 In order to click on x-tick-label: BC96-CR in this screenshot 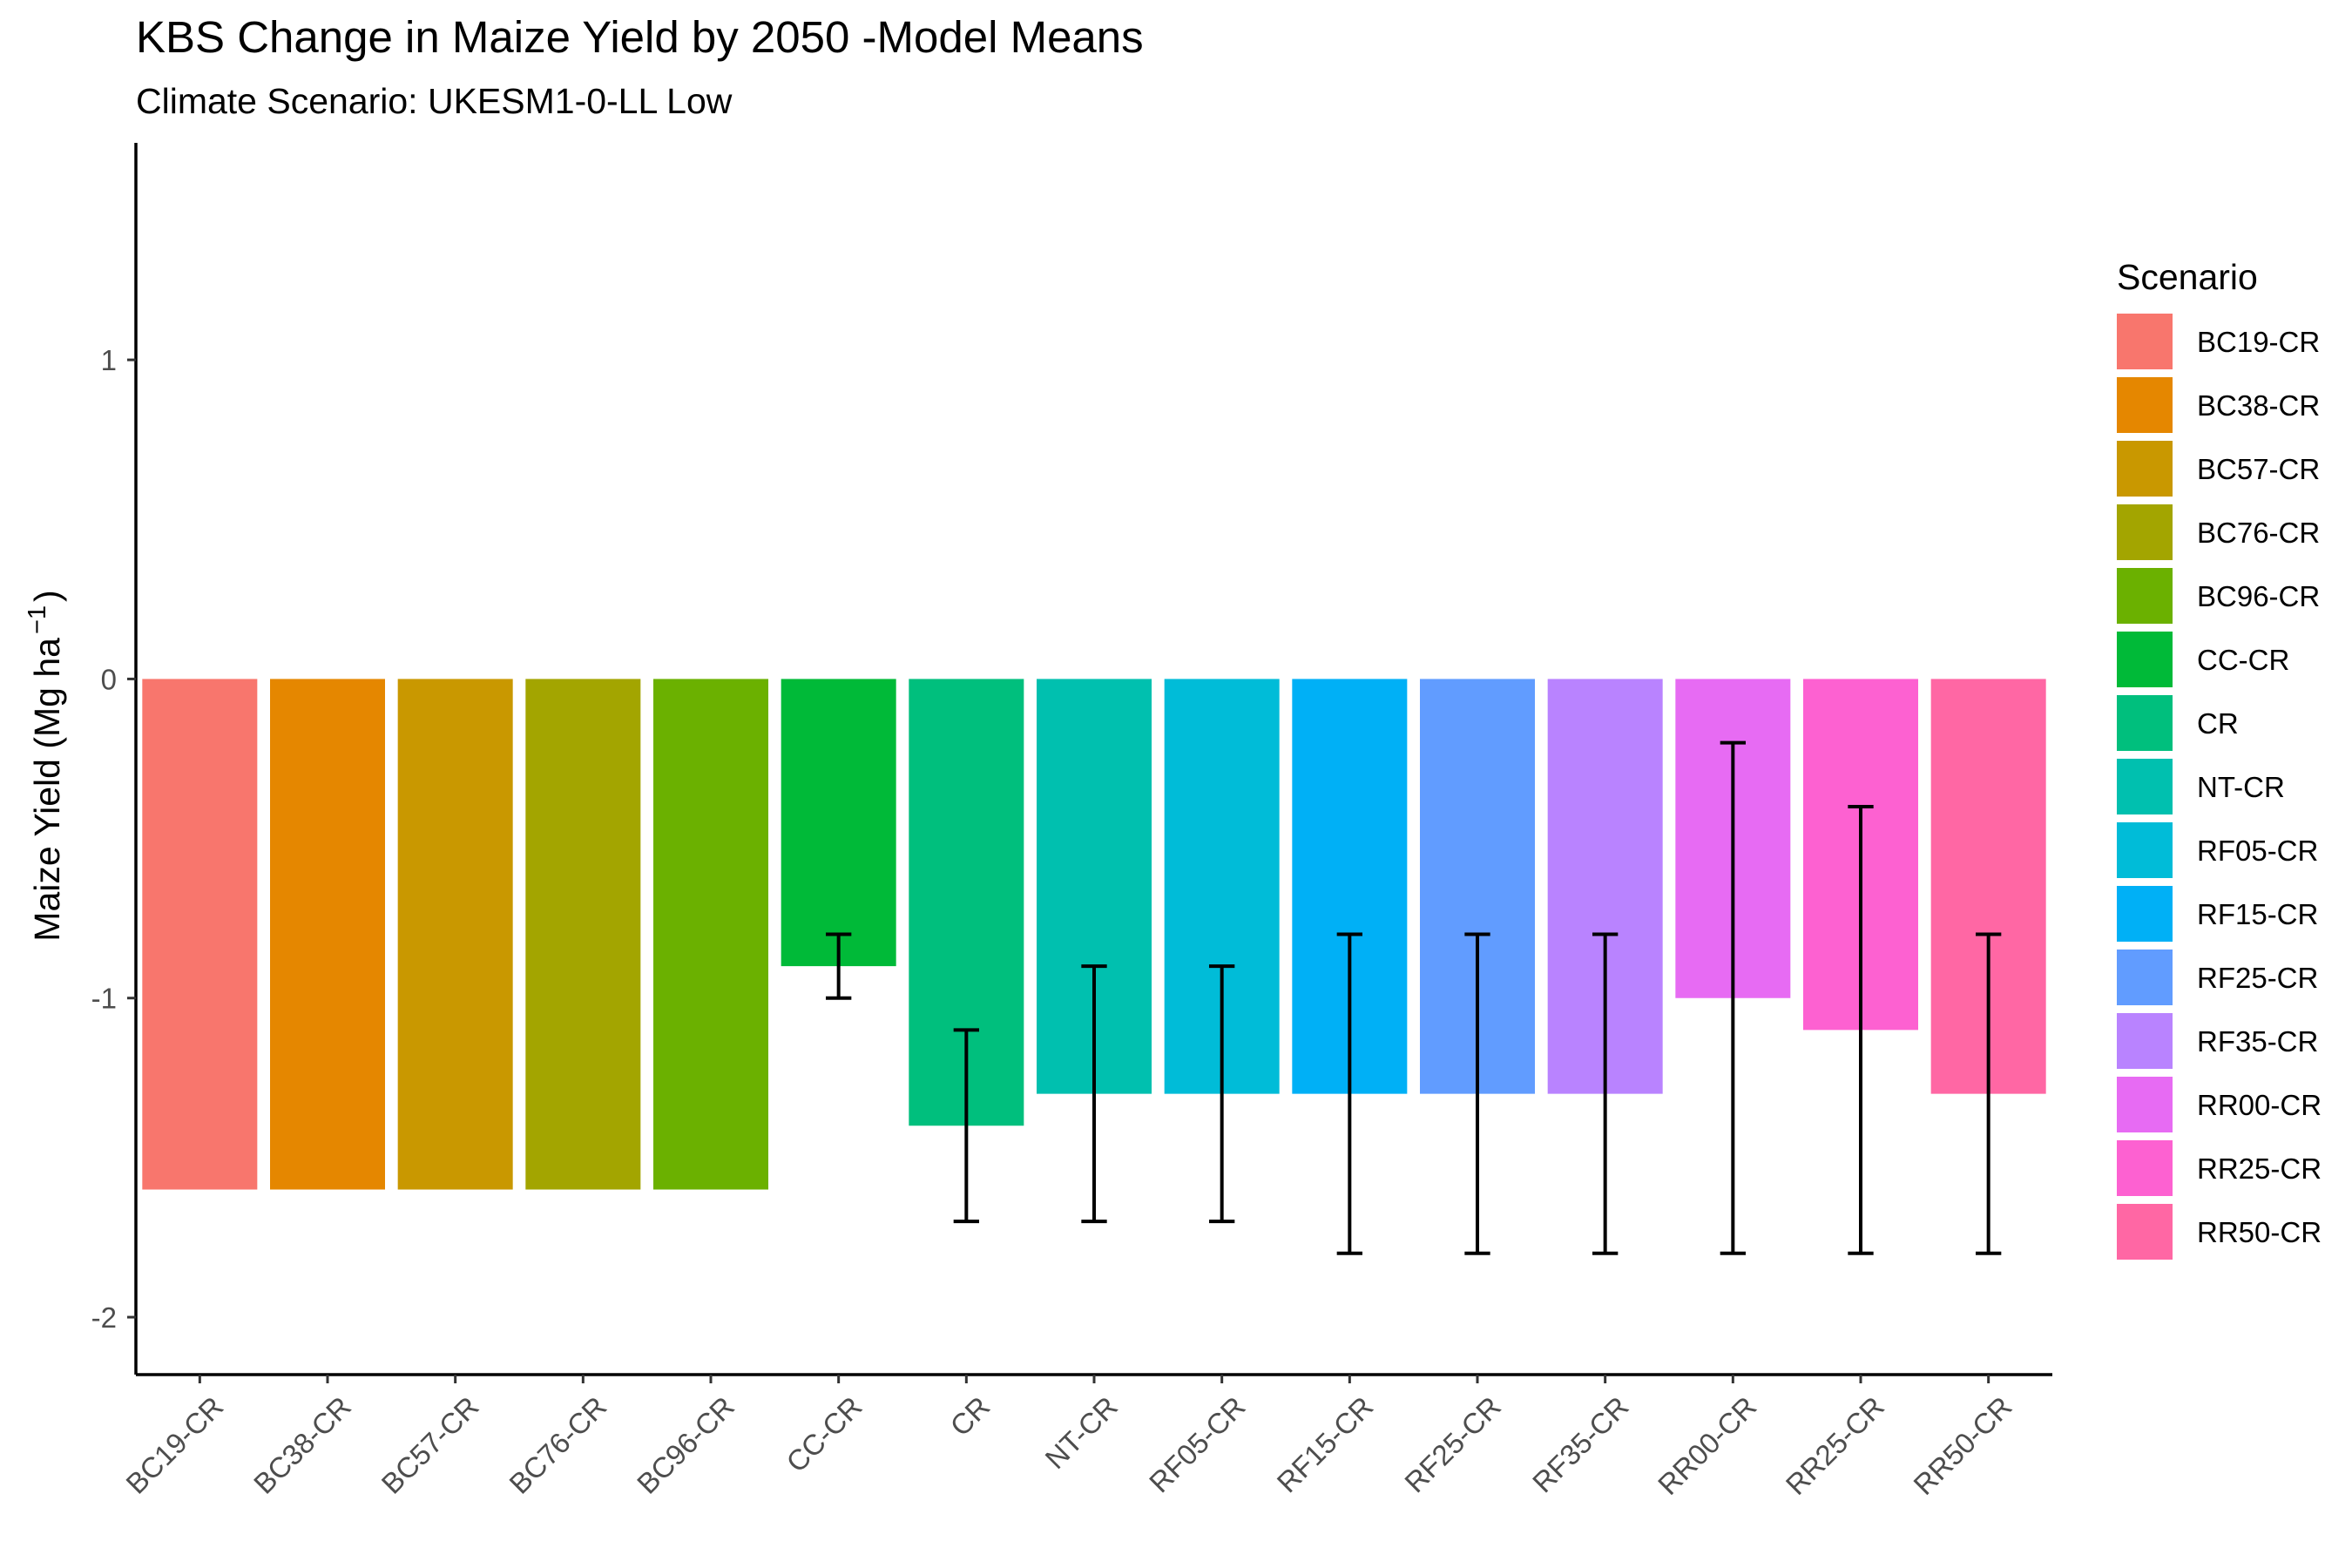, I will do `click(685, 1445)`.